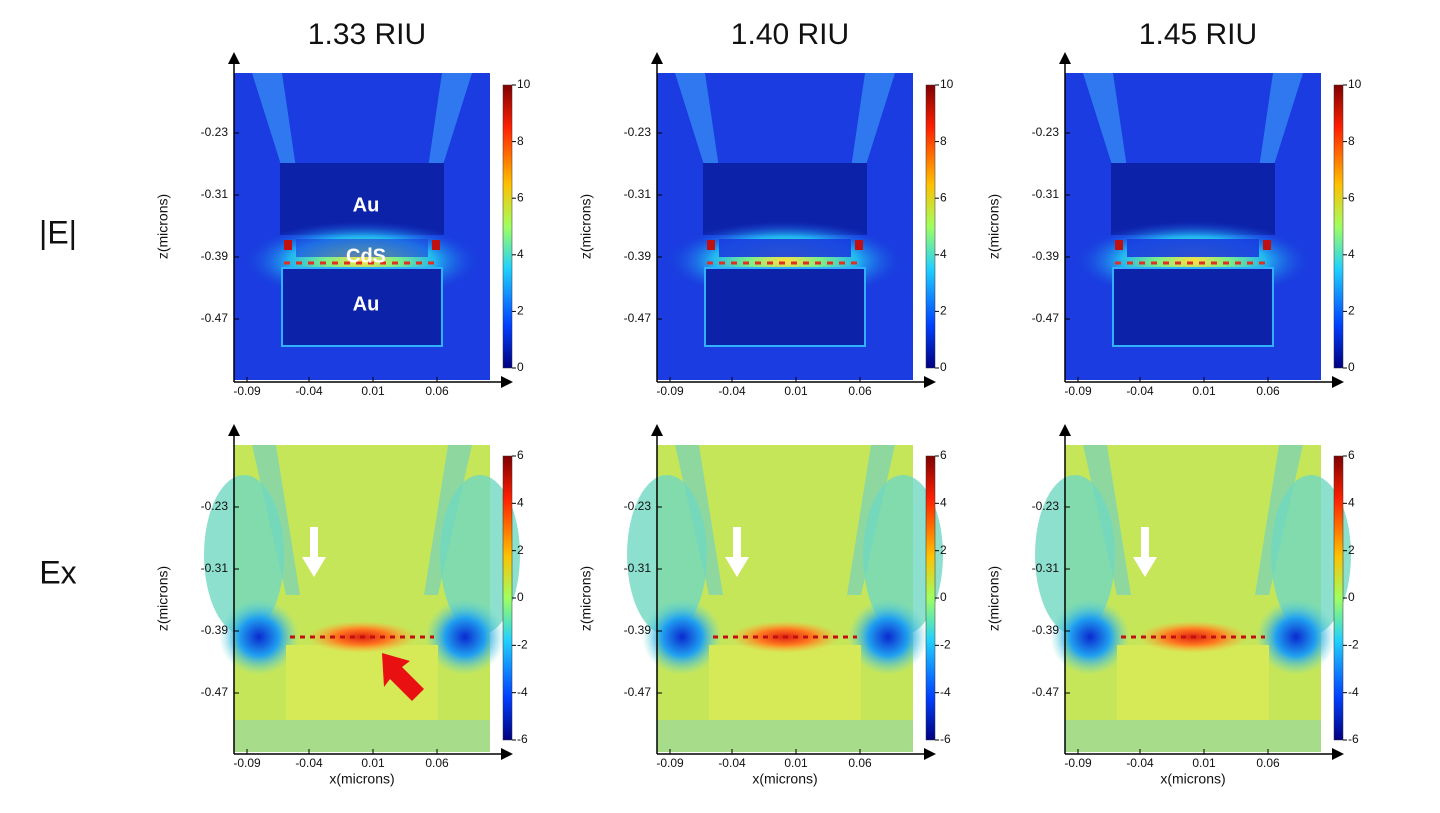  Describe the element at coordinates (1355, 84) in the screenshot. I see `colorbar-label: 10` at that location.